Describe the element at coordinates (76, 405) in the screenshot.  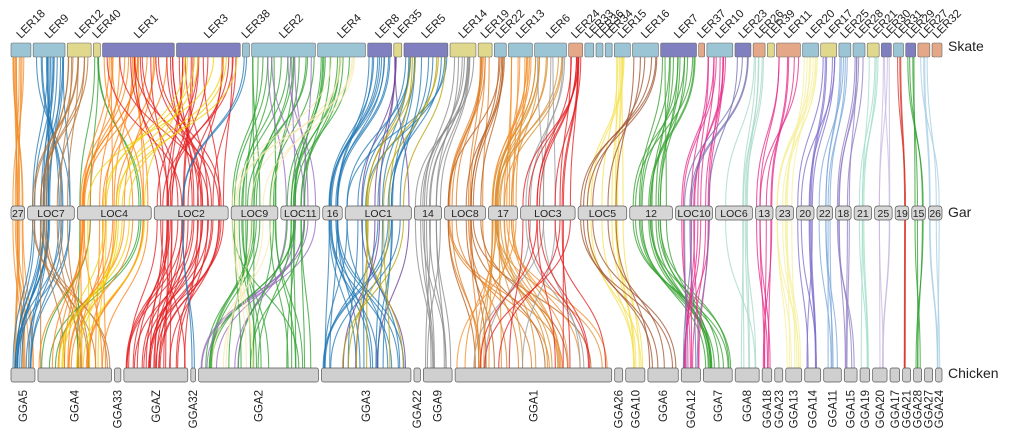
I see `chicken-label: GGA4` at that location.